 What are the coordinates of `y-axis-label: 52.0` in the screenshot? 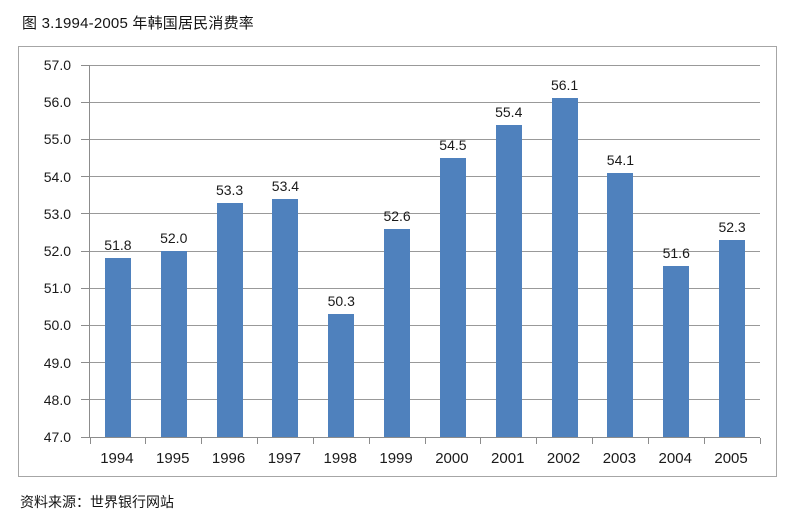 It's located at (57, 251).